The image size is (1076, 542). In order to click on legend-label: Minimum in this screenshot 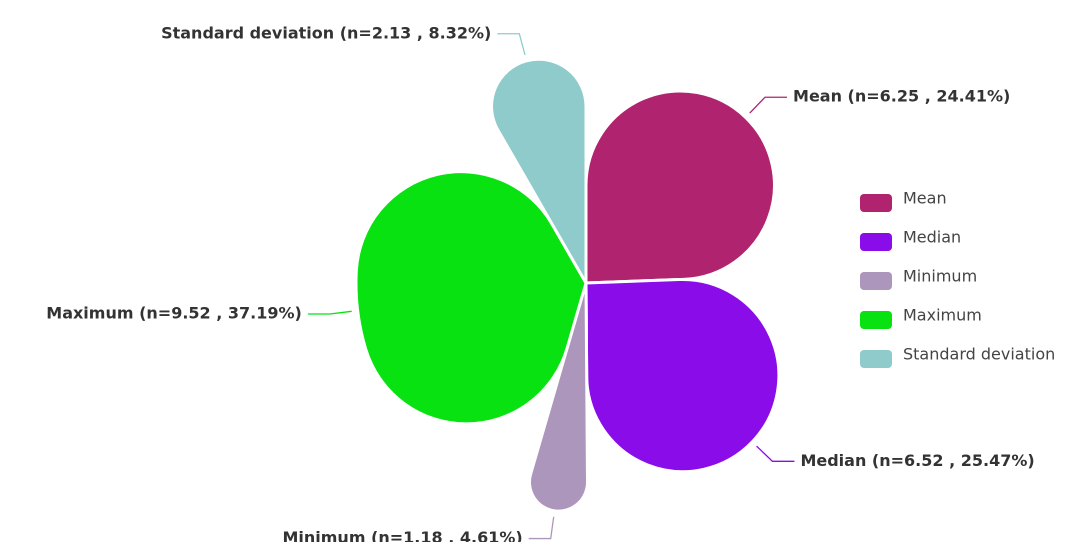, I will do `click(940, 276)`.